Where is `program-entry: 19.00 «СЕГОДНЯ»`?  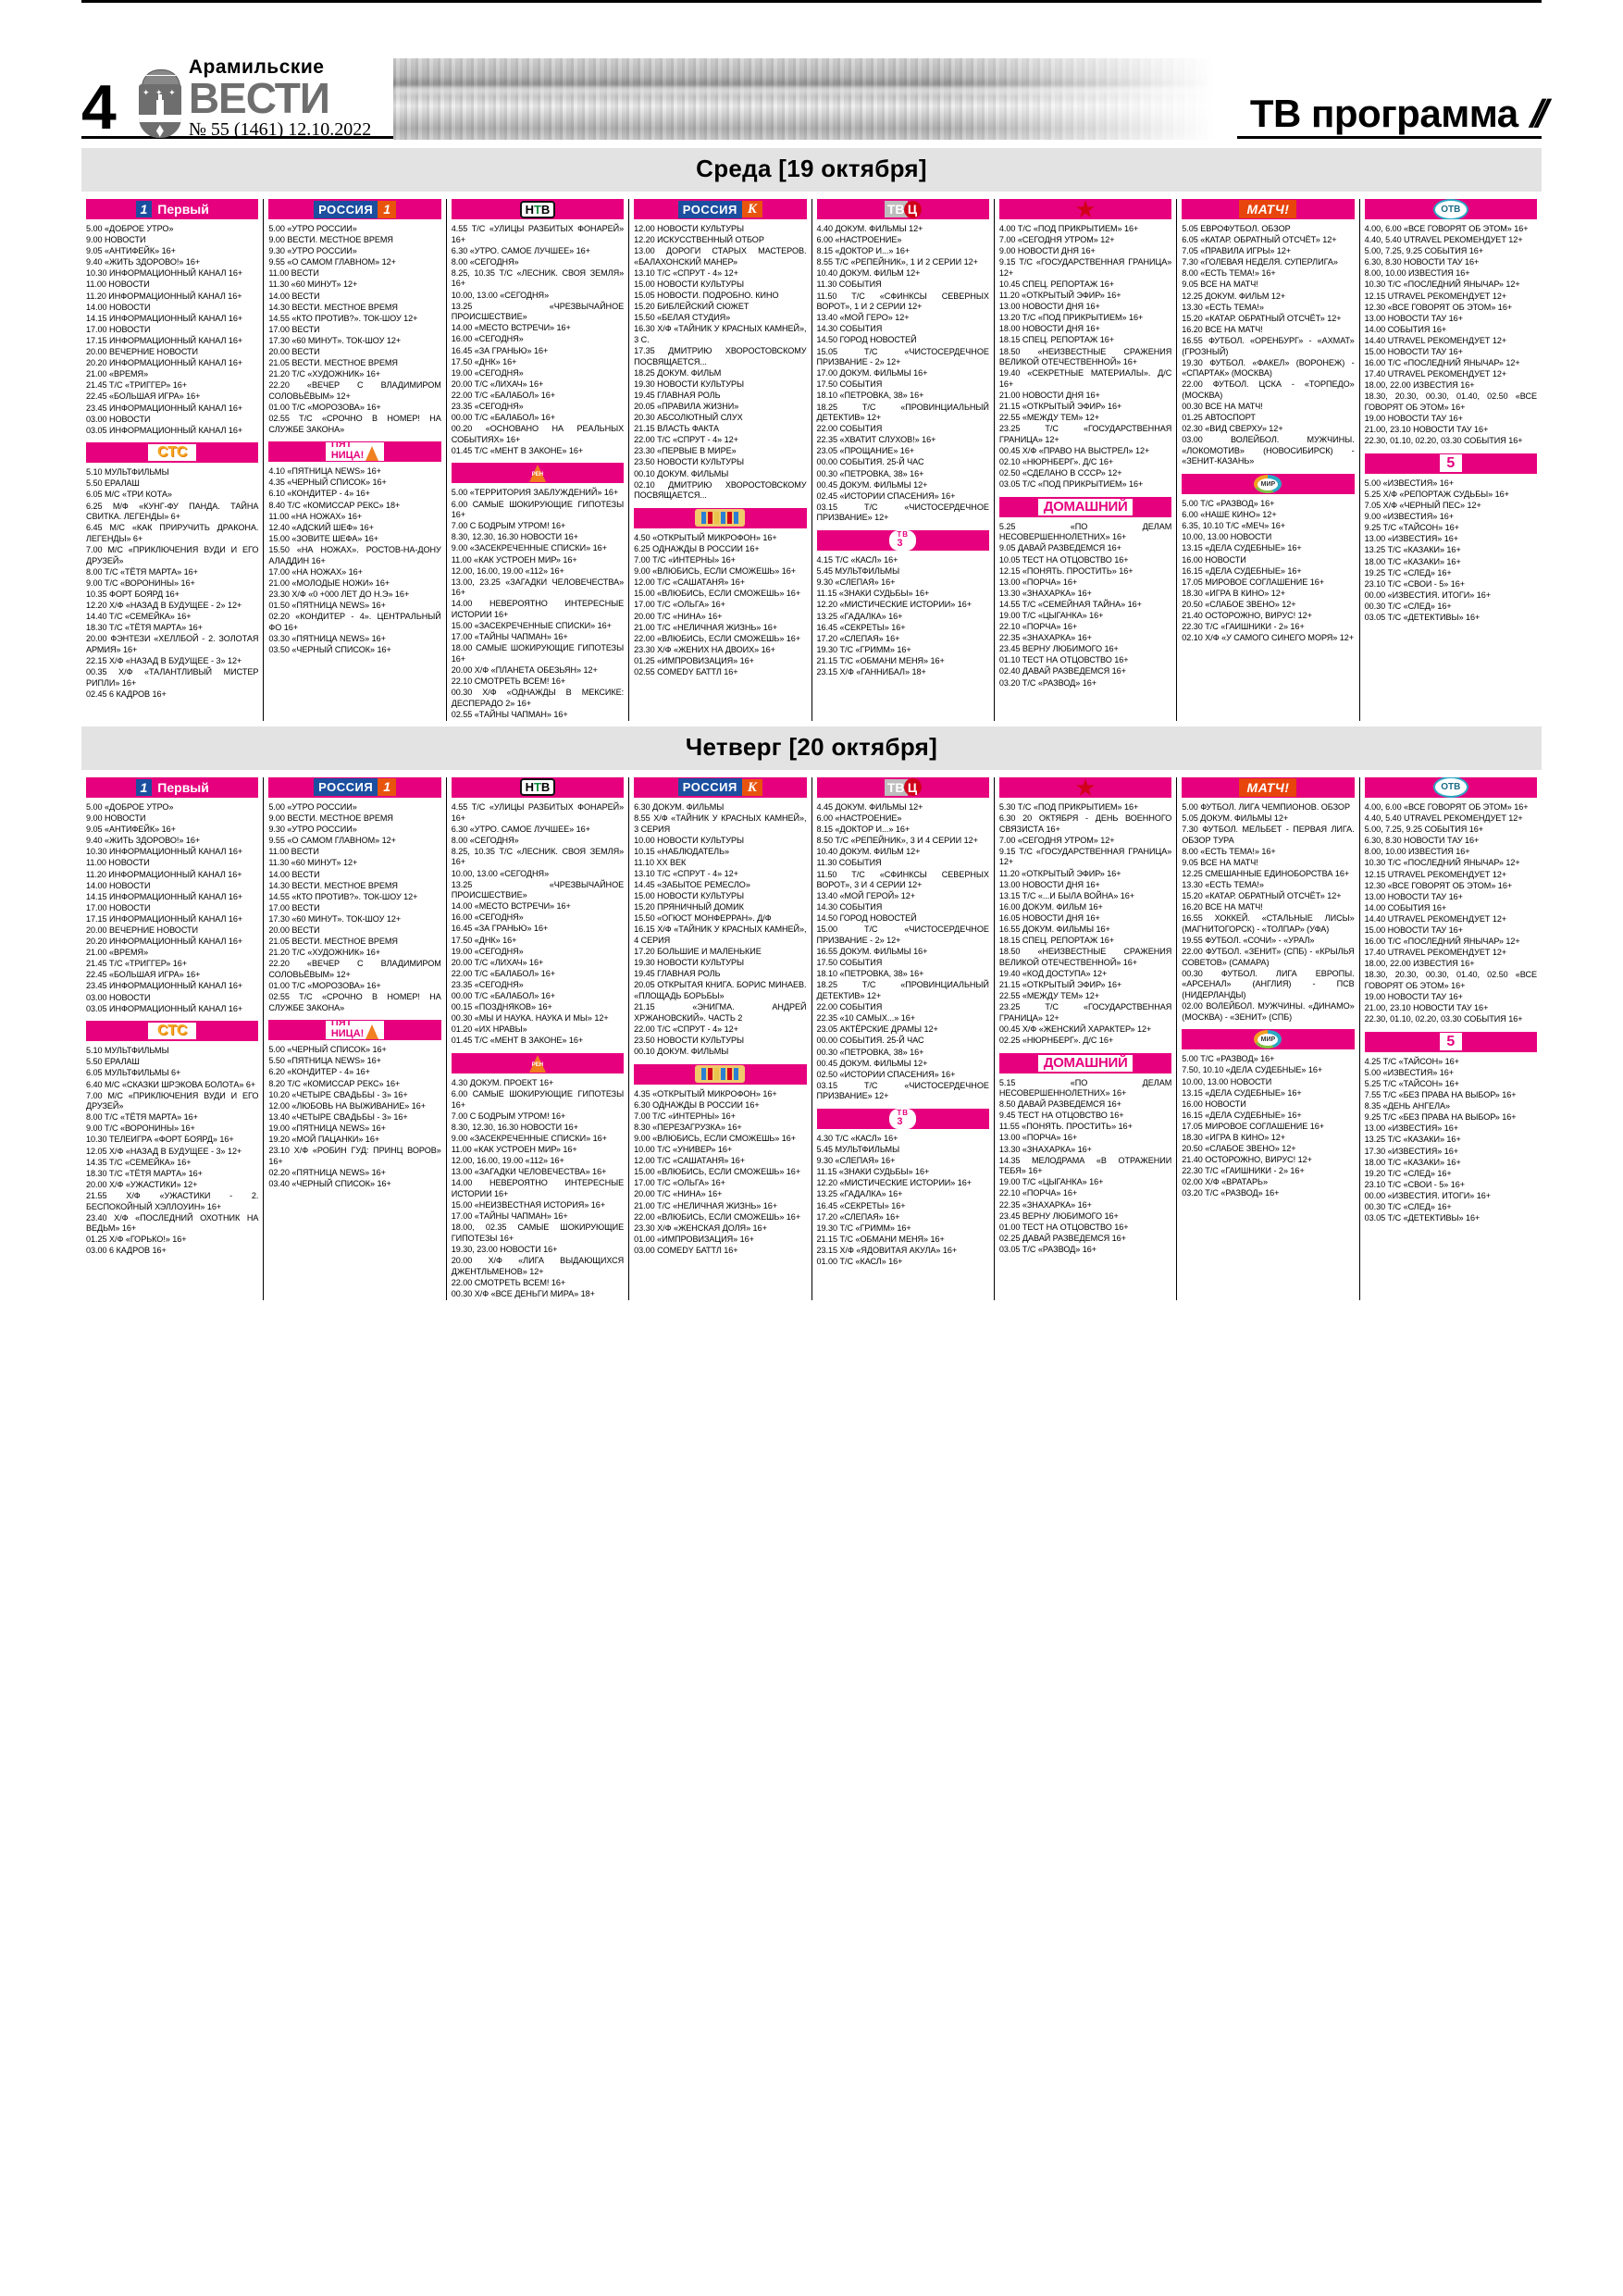
program-entry: 19.00 «СЕГОДНЯ» is located at coordinates (487, 951).